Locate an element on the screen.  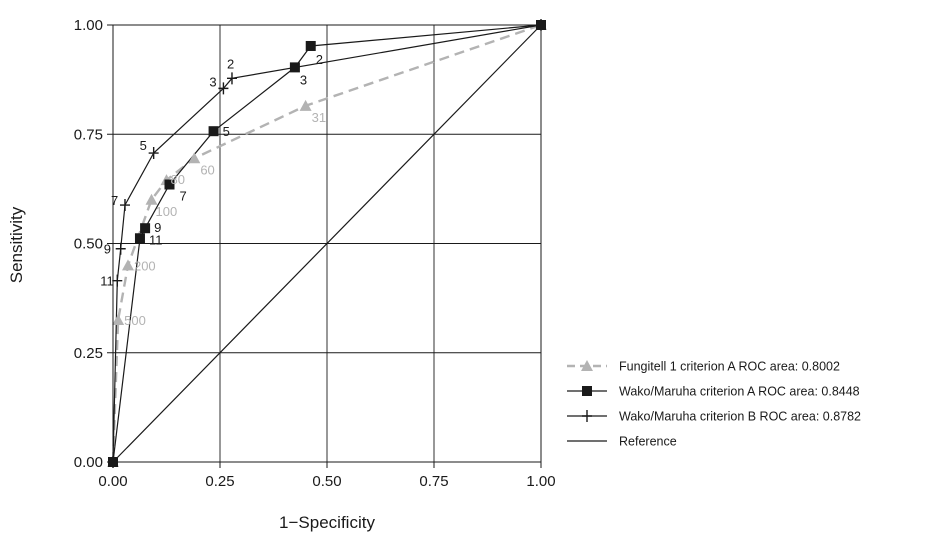
x-tick-label: 0.25 is located at coordinates (219, 481).